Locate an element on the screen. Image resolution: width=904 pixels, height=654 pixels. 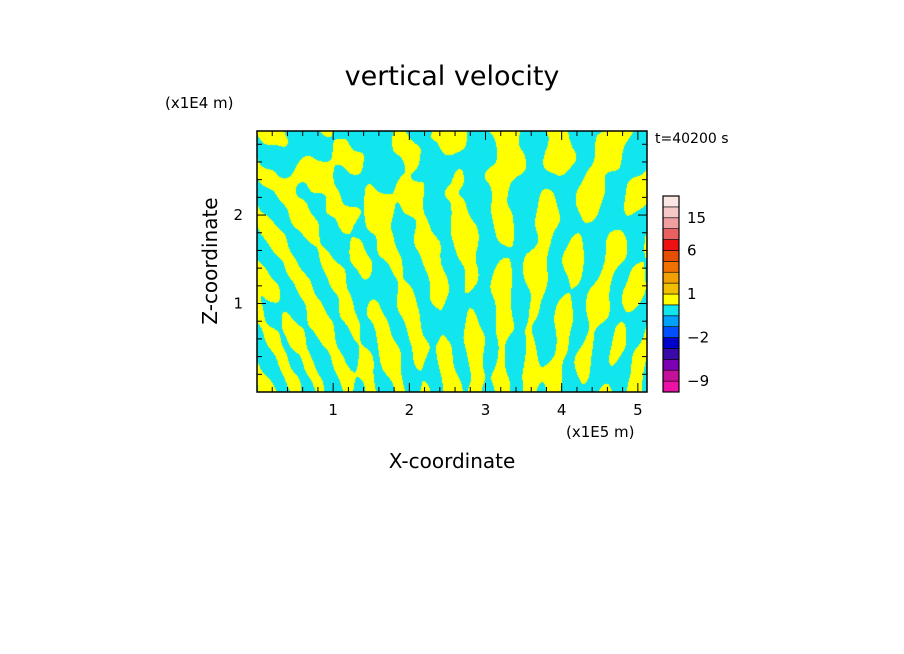
colorbar-frame is located at coordinates (671, 294).